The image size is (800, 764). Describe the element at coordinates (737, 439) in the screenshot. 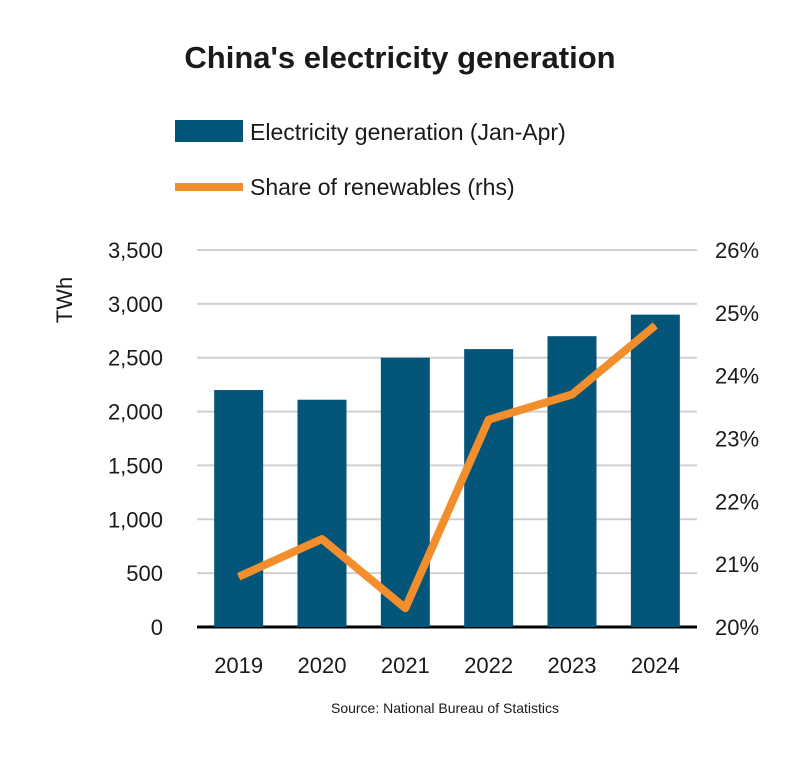

I see `y2-tick-label: 23%` at that location.